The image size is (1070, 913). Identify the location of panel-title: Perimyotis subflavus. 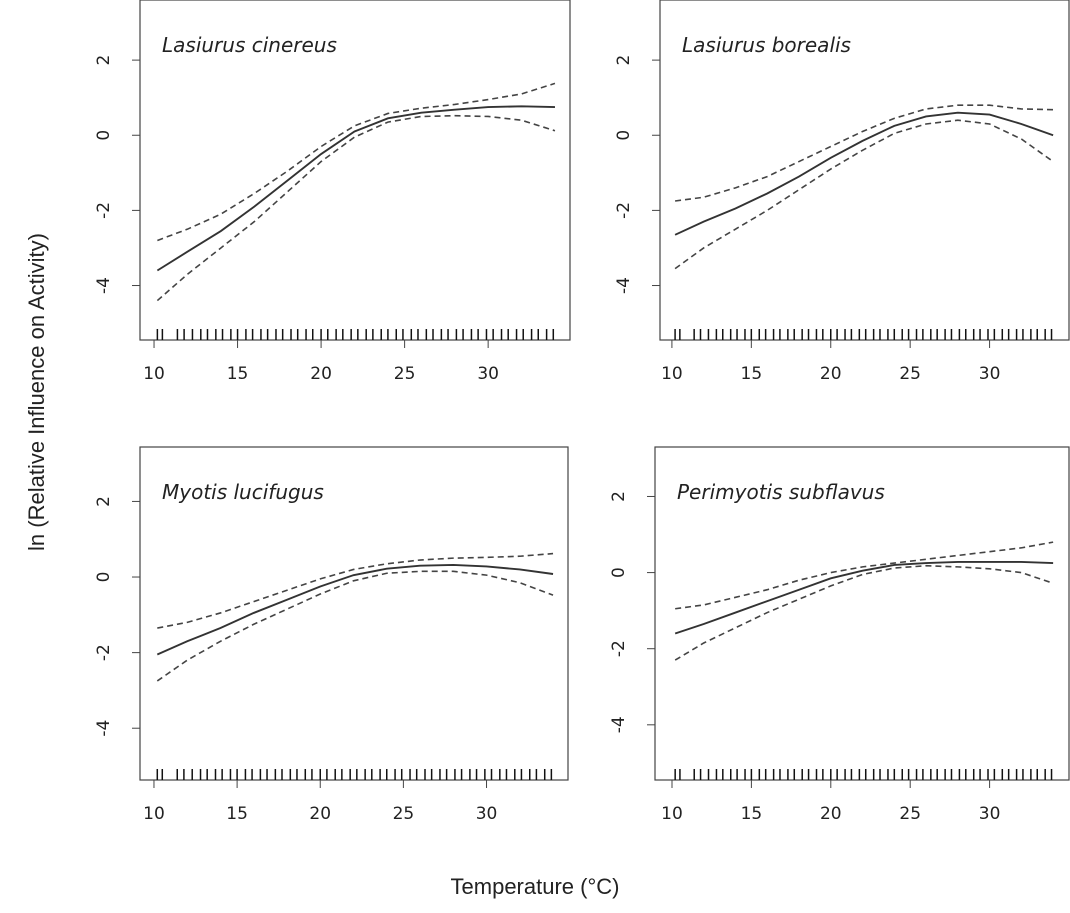
(781, 492).